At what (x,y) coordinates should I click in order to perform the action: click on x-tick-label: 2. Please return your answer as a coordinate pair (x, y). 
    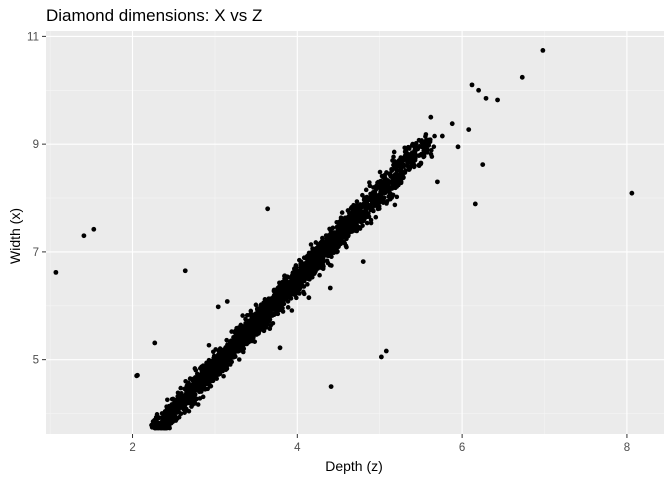
    Looking at the image, I should click on (132, 448).